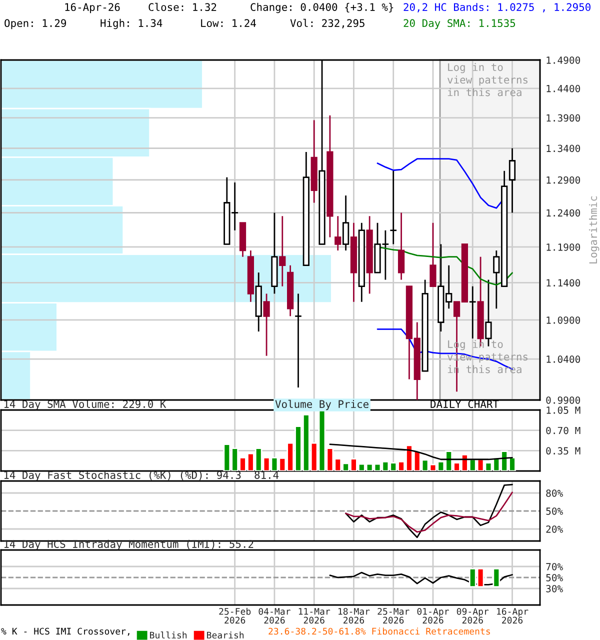 Image resolution: width=600 pixels, height=640 pixels. What do you see at coordinates (594, 230) in the screenshot?
I see `y-axis-title: Logarithmic` at bounding box center [594, 230].